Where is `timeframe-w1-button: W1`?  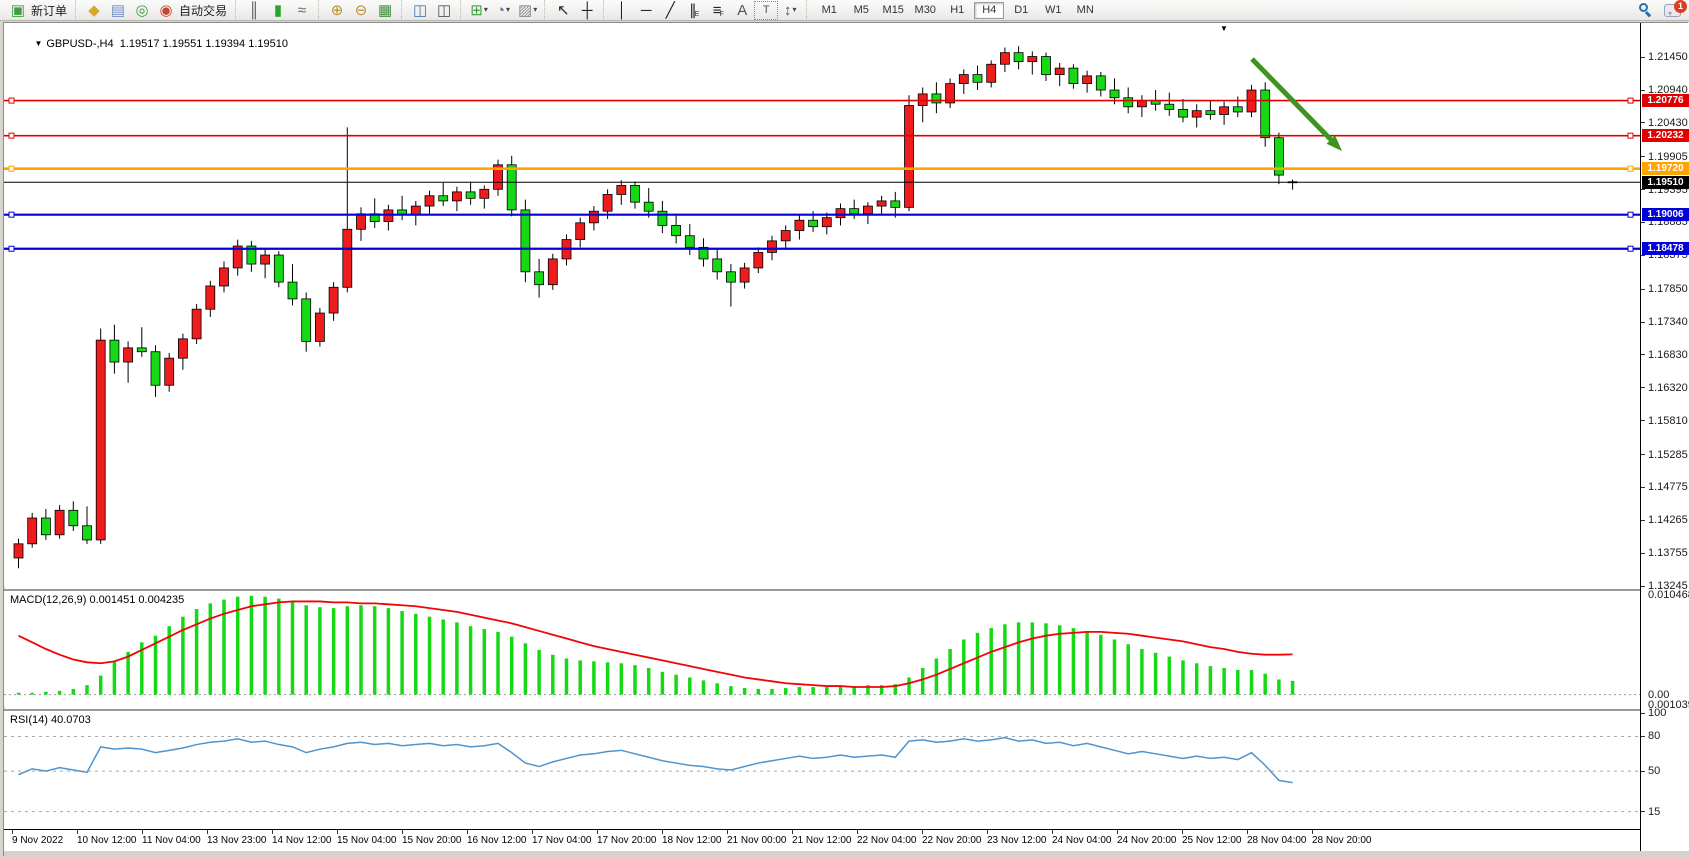 timeframe-w1-button: W1 is located at coordinates (1053, 10).